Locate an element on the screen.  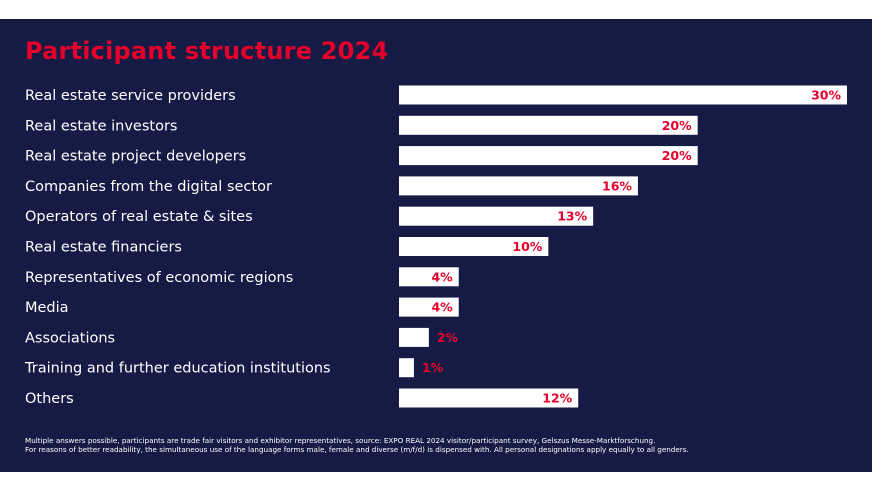
value-label: 13% is located at coordinates (572, 216).